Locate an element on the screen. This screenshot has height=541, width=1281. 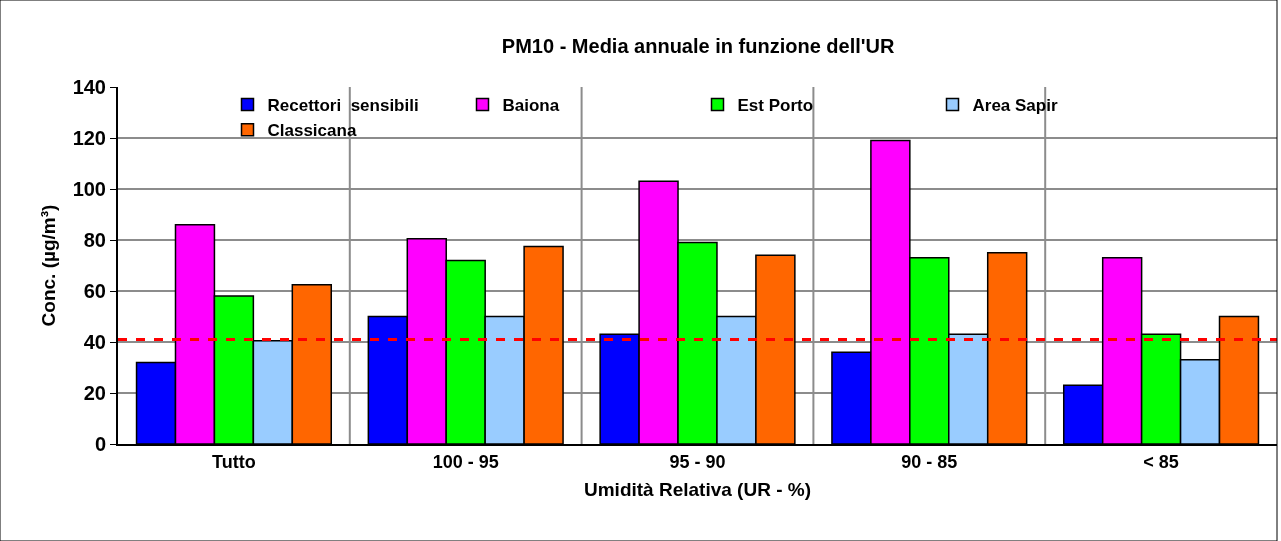
legend-label: Area Sapir is located at coordinates (1015, 106).